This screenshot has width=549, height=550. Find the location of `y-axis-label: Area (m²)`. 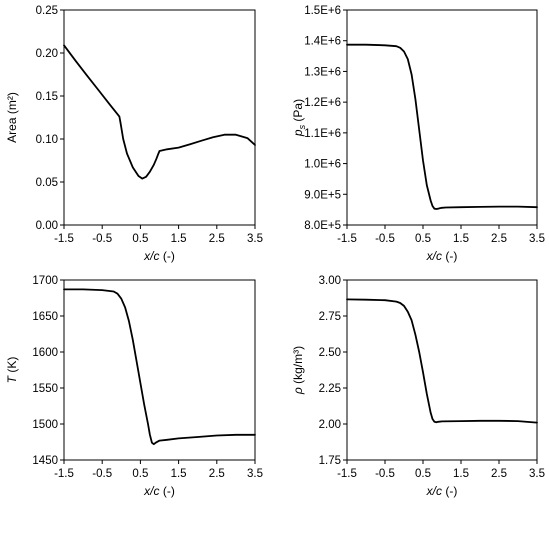

y-axis-label: Area (m²) is located at coordinates (12, 117).